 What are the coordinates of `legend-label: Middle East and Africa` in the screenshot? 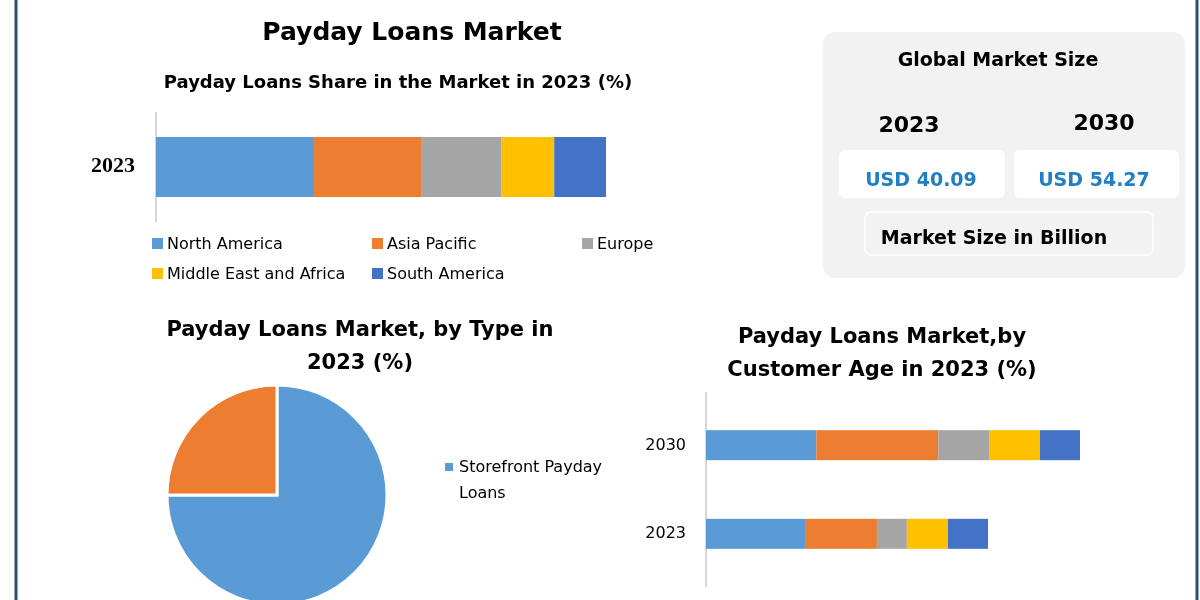 It's located at (256, 273).